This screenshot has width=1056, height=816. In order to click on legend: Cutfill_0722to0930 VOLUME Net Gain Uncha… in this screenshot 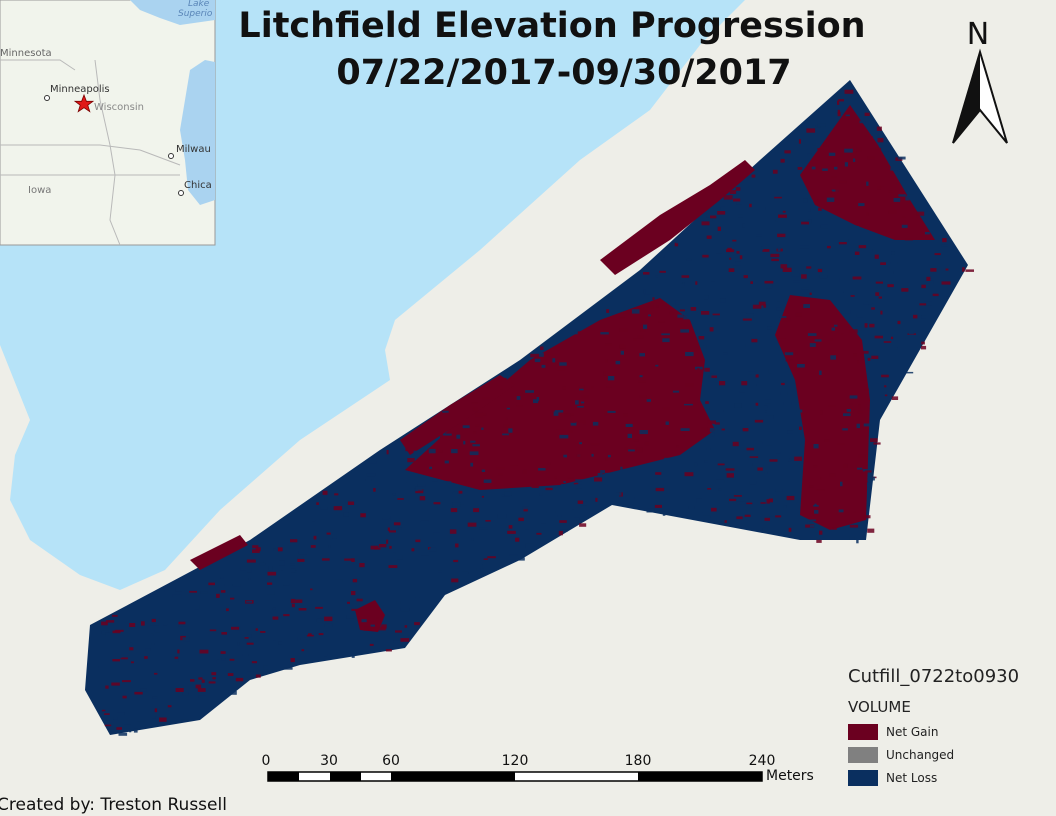, I will do `click(933, 726)`.